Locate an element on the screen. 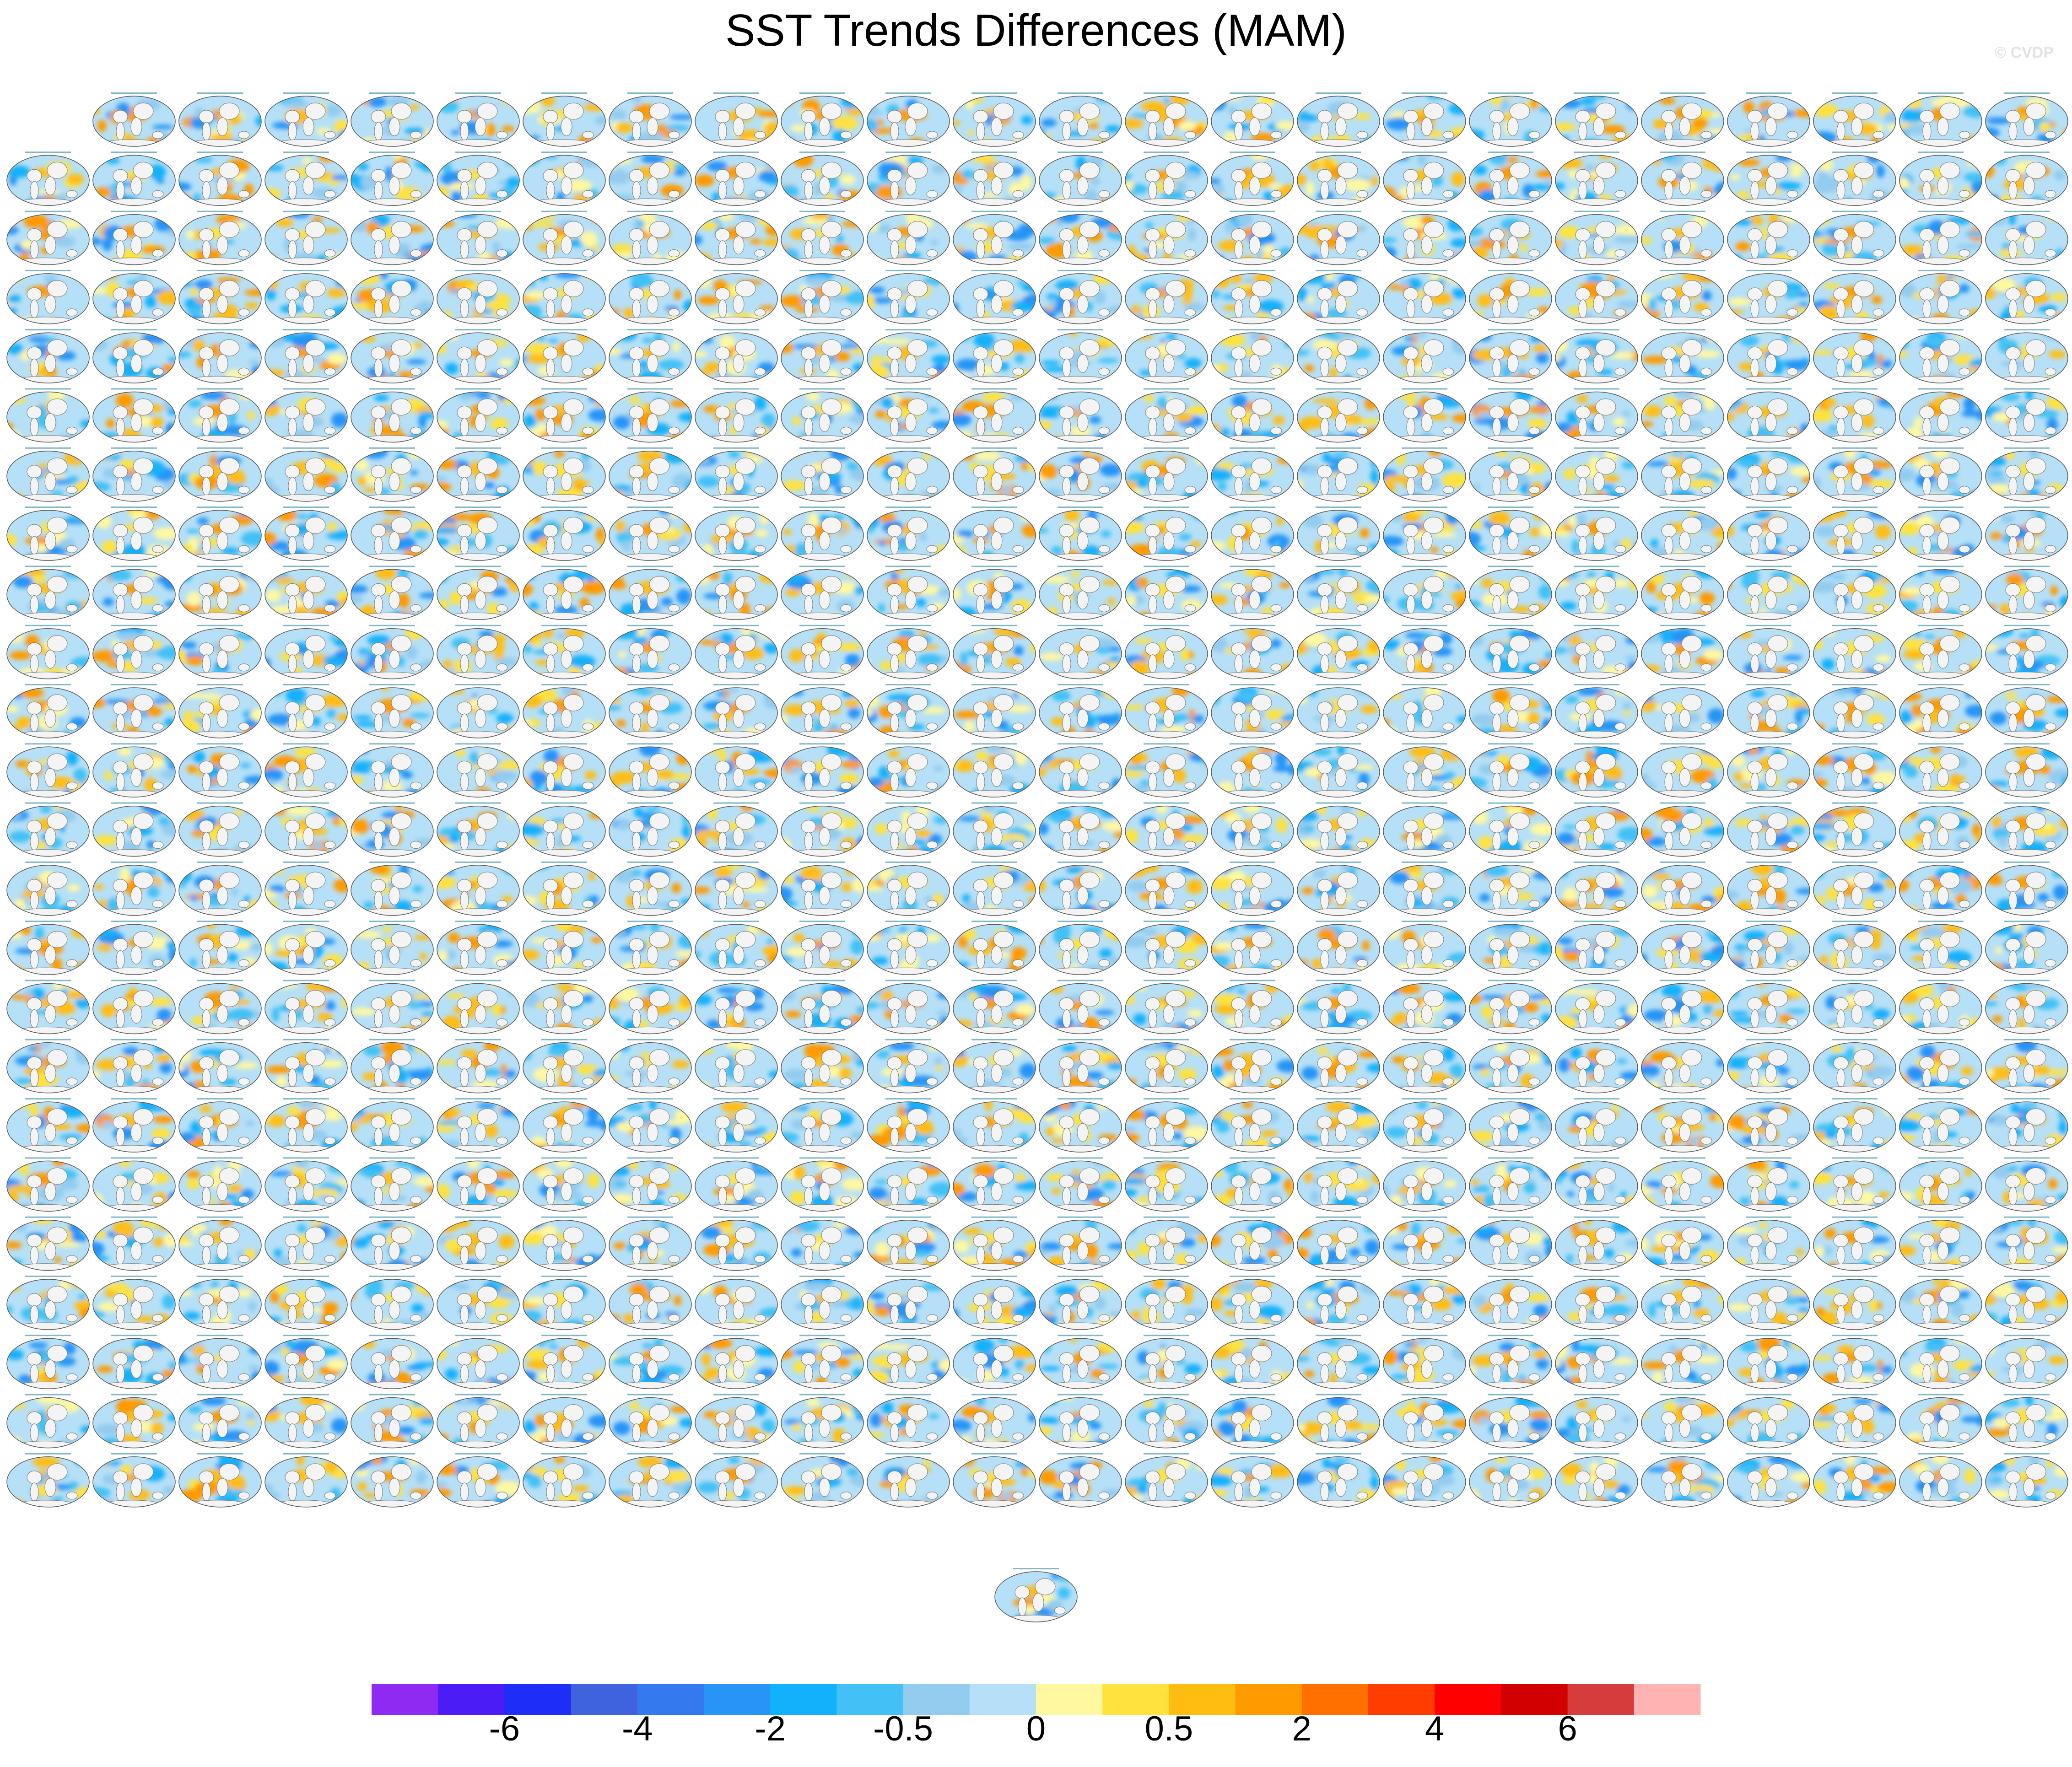  colorbar-tick-label: 0 is located at coordinates (1036, 1729).